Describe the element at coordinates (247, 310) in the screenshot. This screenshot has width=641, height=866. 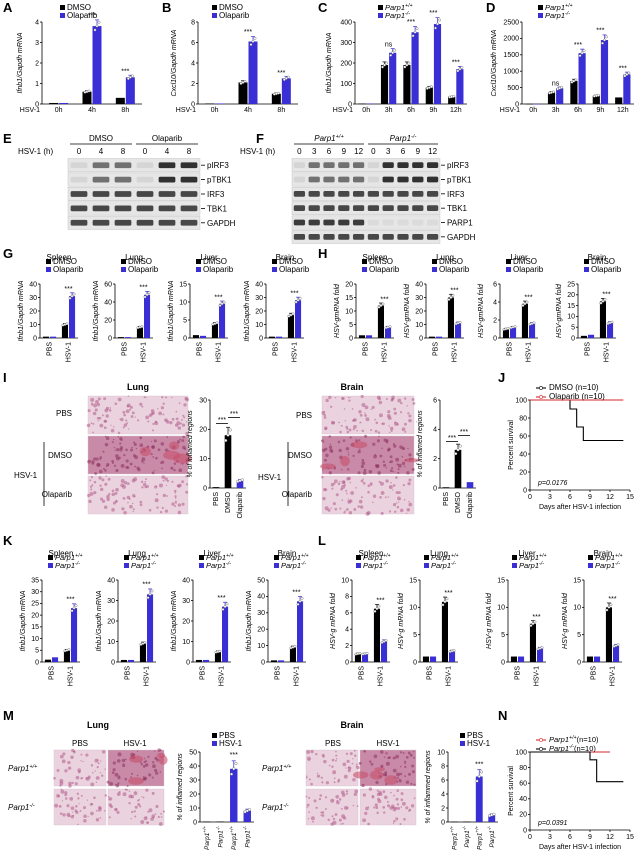
I see `y-axis-label: Ifnb1/Gapdh mRNA` at that location.